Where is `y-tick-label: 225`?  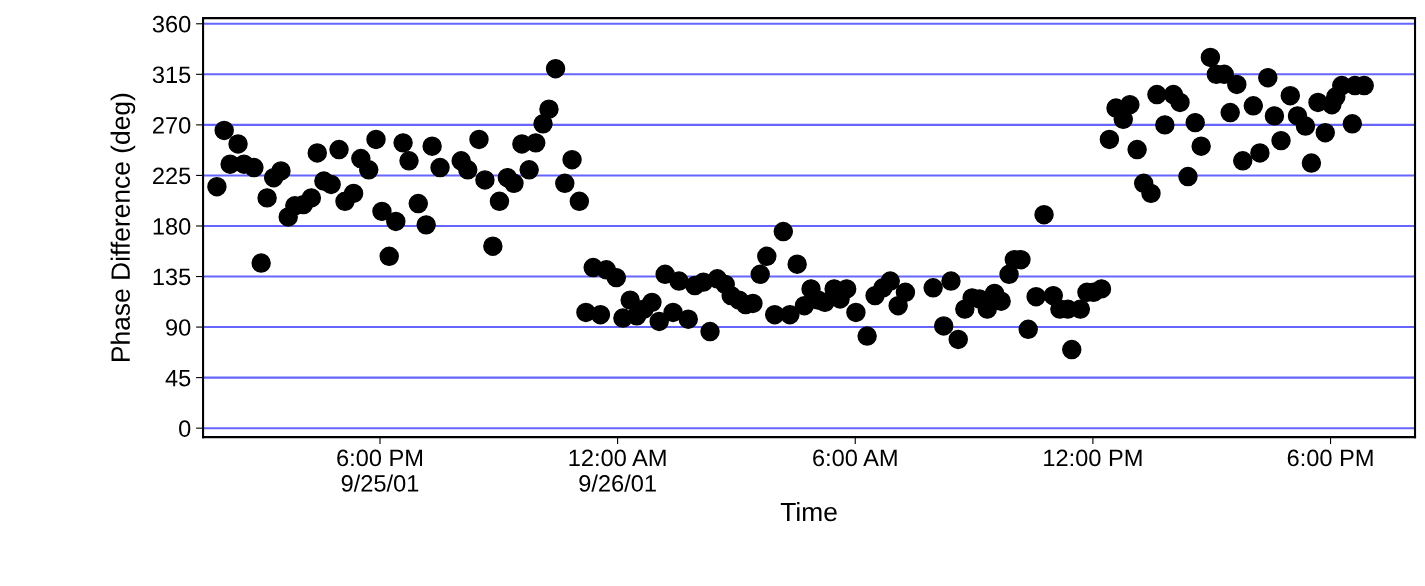 y-tick-label: 225 is located at coordinates (172, 176).